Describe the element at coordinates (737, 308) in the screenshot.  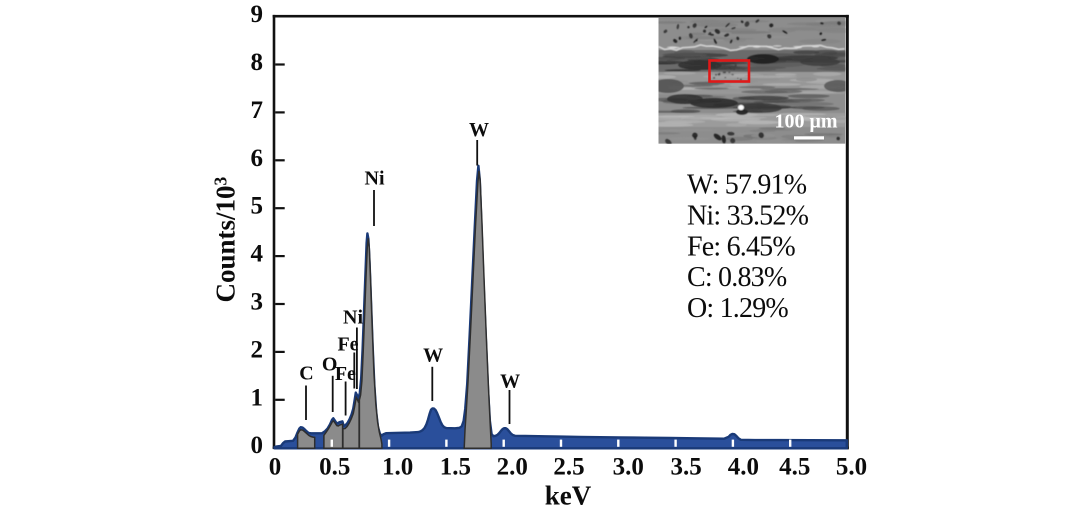
I see `svg-text: O: 1.29%` at that location.